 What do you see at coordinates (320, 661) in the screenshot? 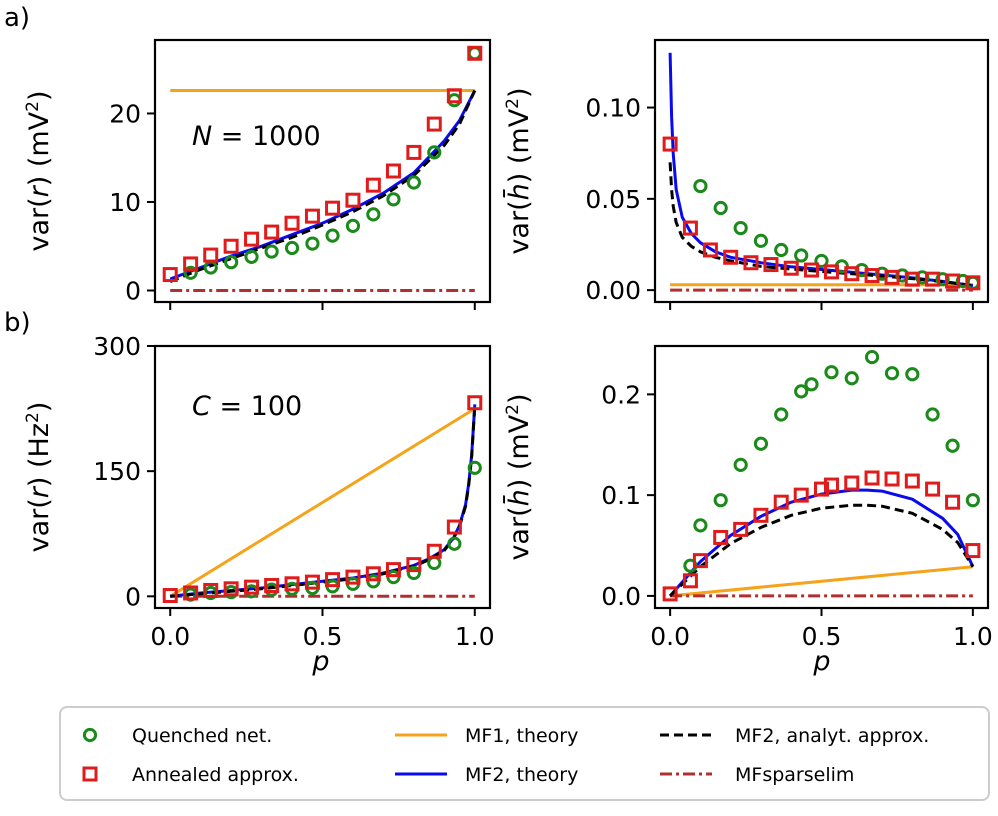
I see `x-axis-label-left: p` at bounding box center [320, 661].